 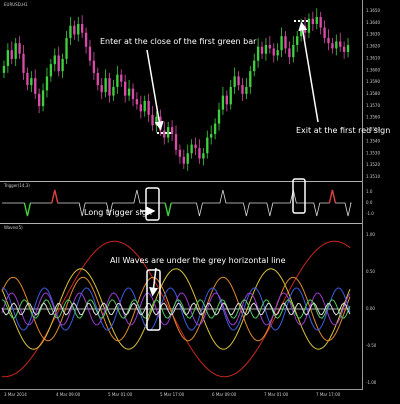 I want to click on time-scale-label: 7 Mar 01:00, so click(x=276, y=394).